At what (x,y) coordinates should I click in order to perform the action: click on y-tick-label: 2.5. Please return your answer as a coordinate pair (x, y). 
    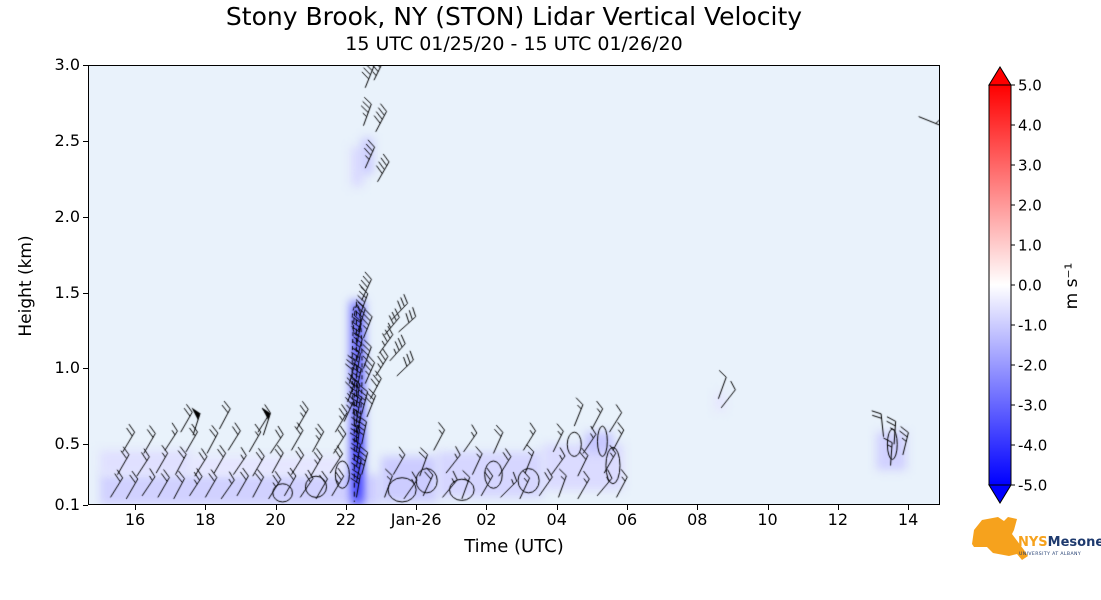
    Looking at the image, I should click on (67, 140).